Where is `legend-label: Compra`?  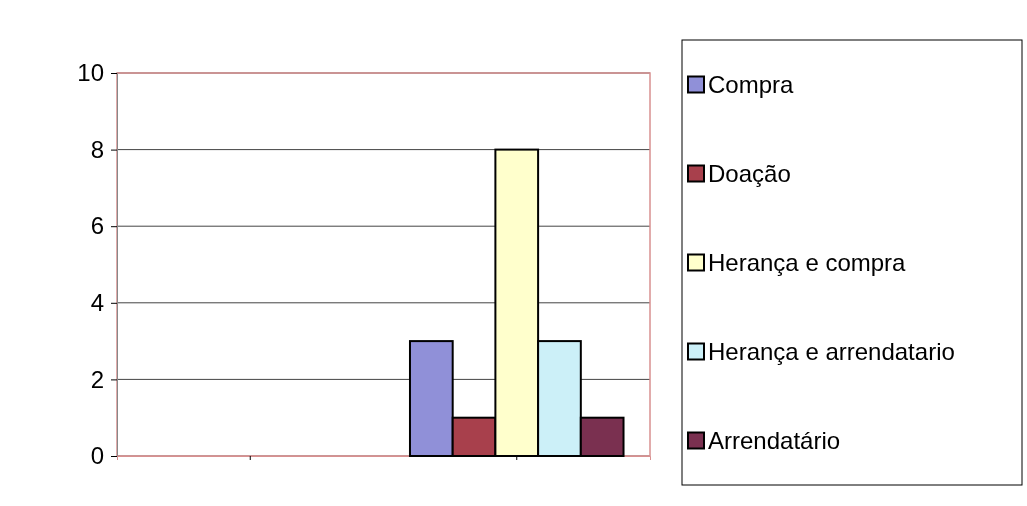
legend-label: Compra is located at coordinates (751, 84).